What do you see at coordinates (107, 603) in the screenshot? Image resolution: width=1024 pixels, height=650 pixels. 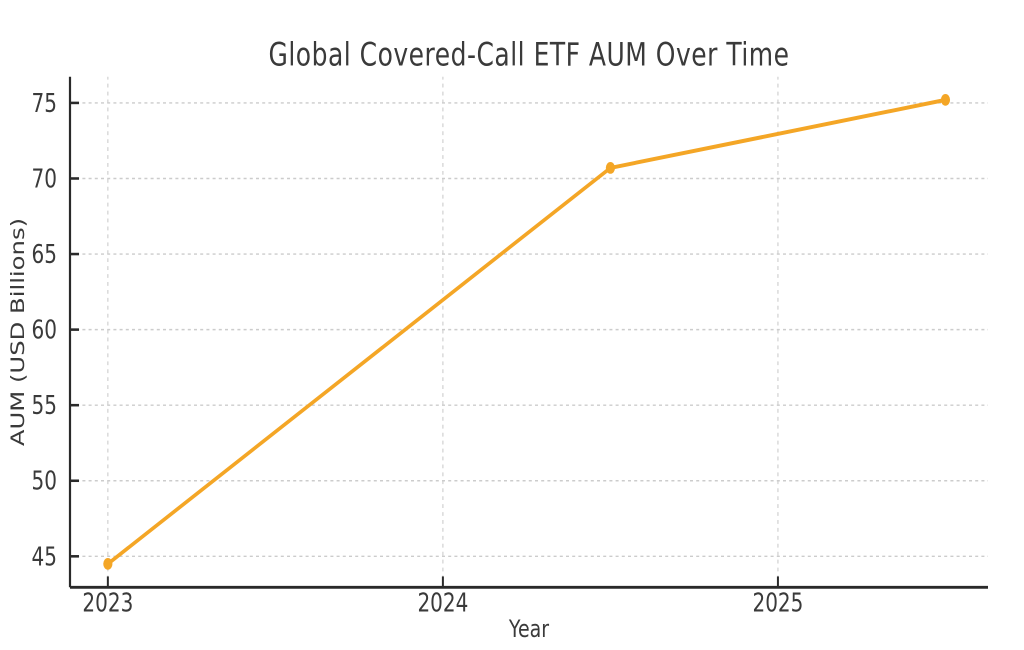 I see `x-tick-label: 2023` at bounding box center [107, 603].